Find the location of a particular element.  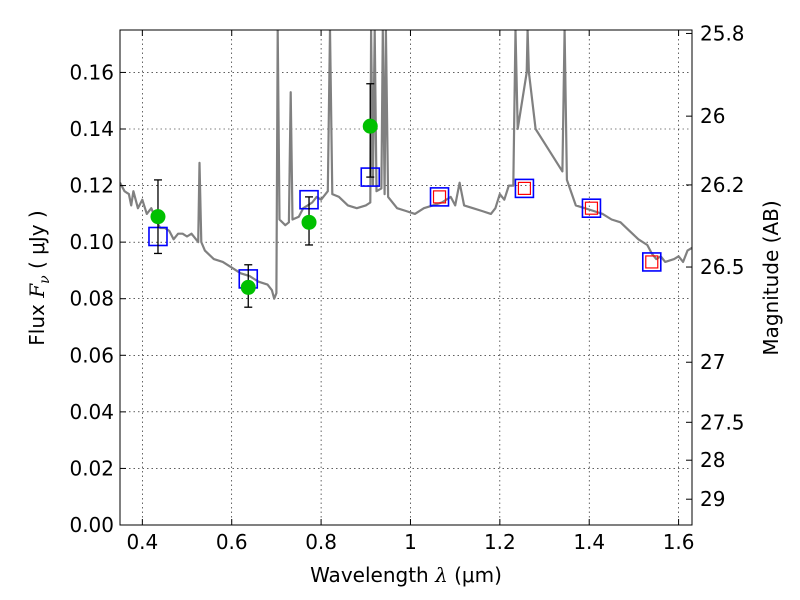

y-axis-title: Flux Fν ( μJy ) is located at coordinates (39, 277).